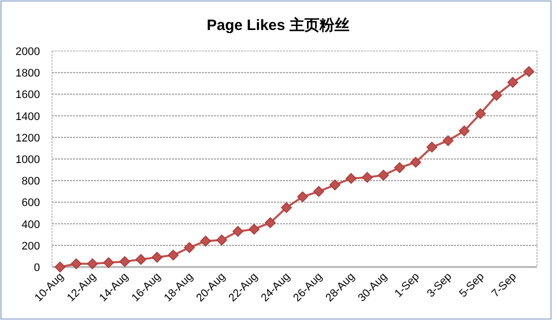 This screenshot has width=556, height=324. What do you see at coordinates (37, 268) in the screenshot?
I see `y-tick-label: 0` at bounding box center [37, 268].